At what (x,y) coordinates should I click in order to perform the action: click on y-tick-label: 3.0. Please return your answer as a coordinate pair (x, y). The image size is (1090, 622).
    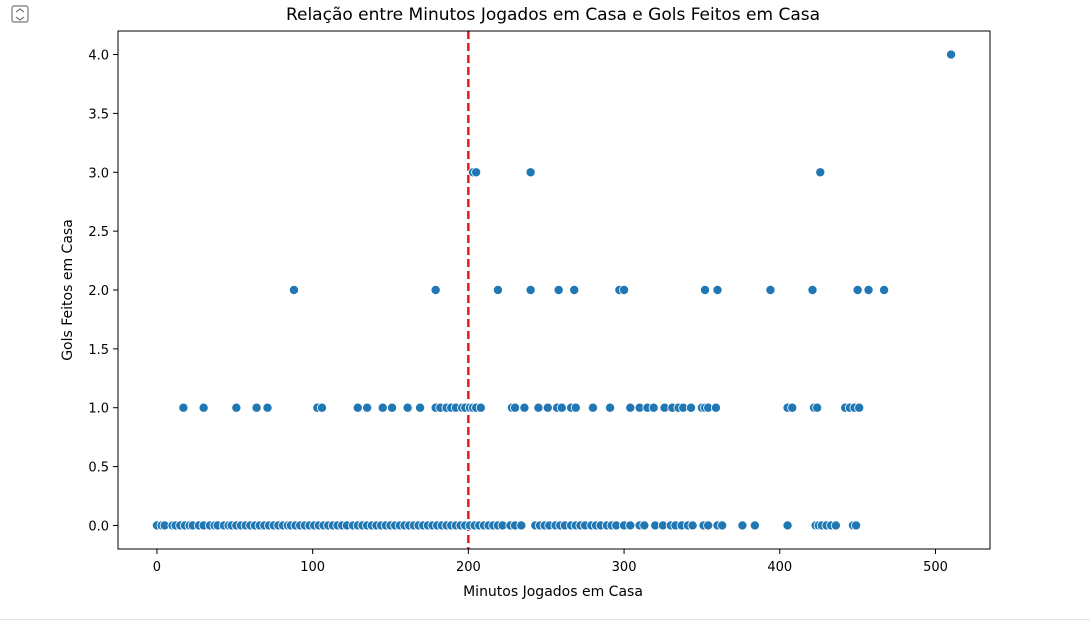
    Looking at the image, I should click on (98, 173).